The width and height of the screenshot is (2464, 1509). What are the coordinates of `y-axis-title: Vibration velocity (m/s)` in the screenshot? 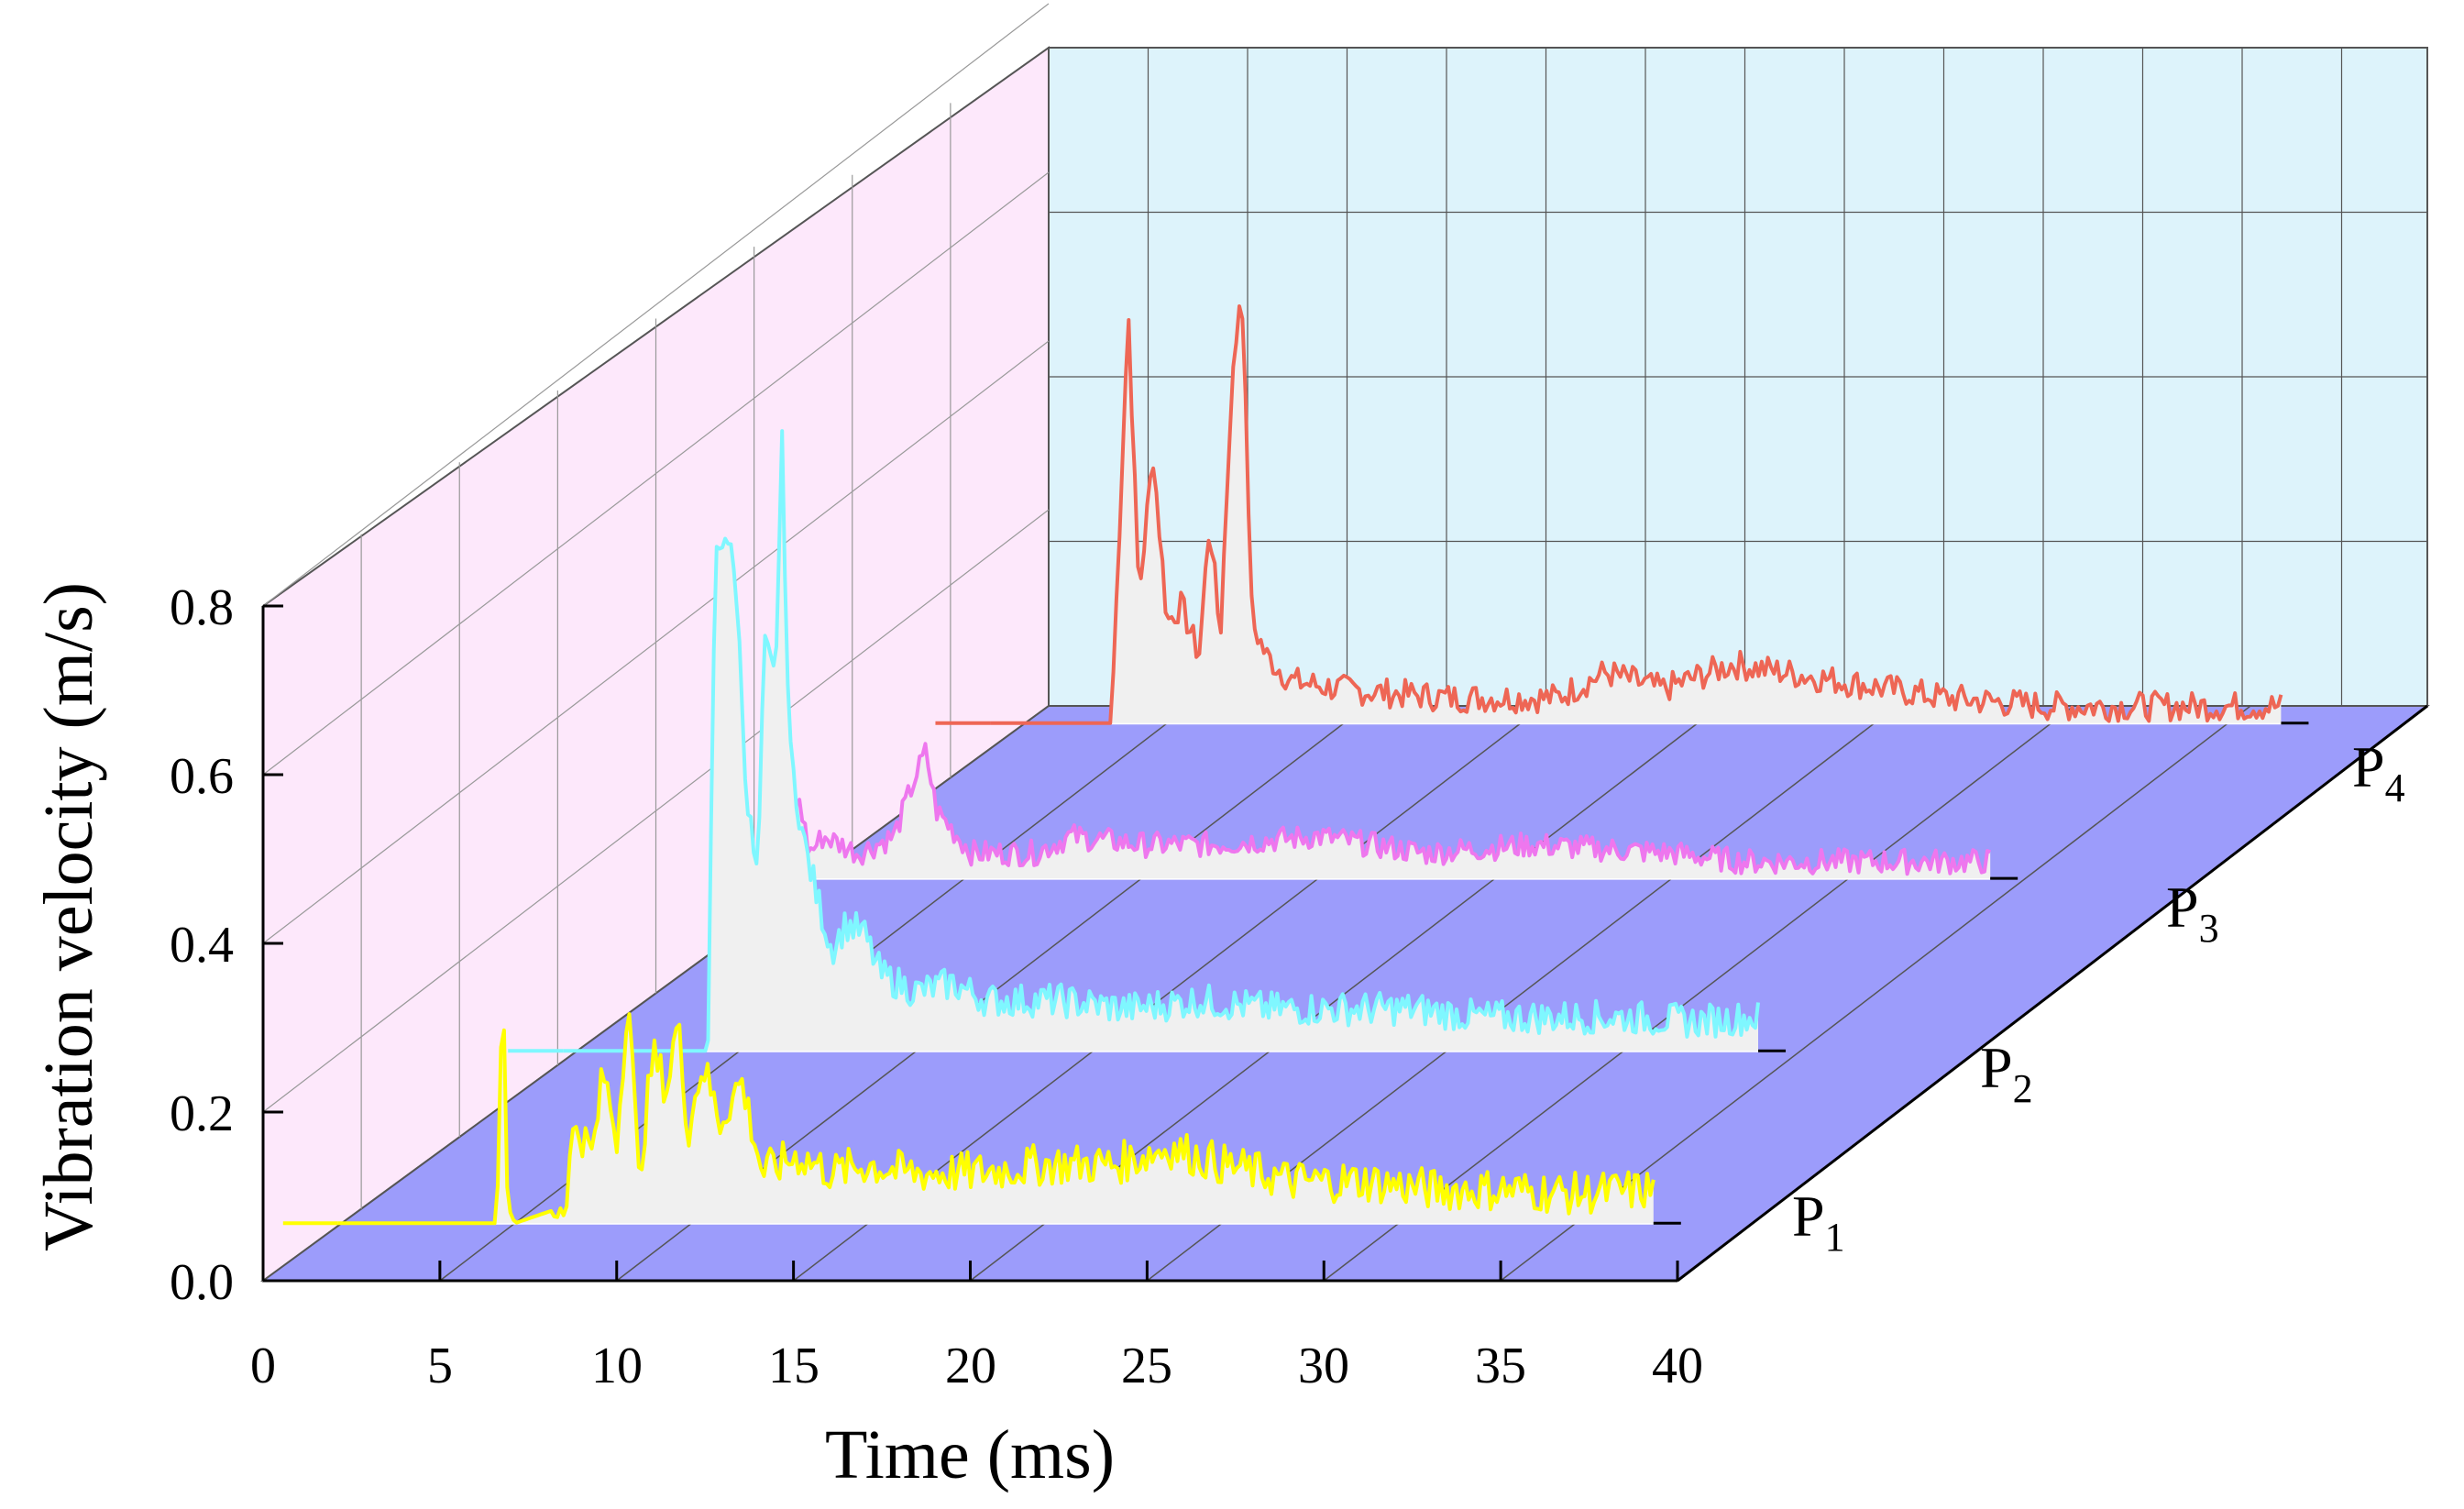 It's located at (68, 916).